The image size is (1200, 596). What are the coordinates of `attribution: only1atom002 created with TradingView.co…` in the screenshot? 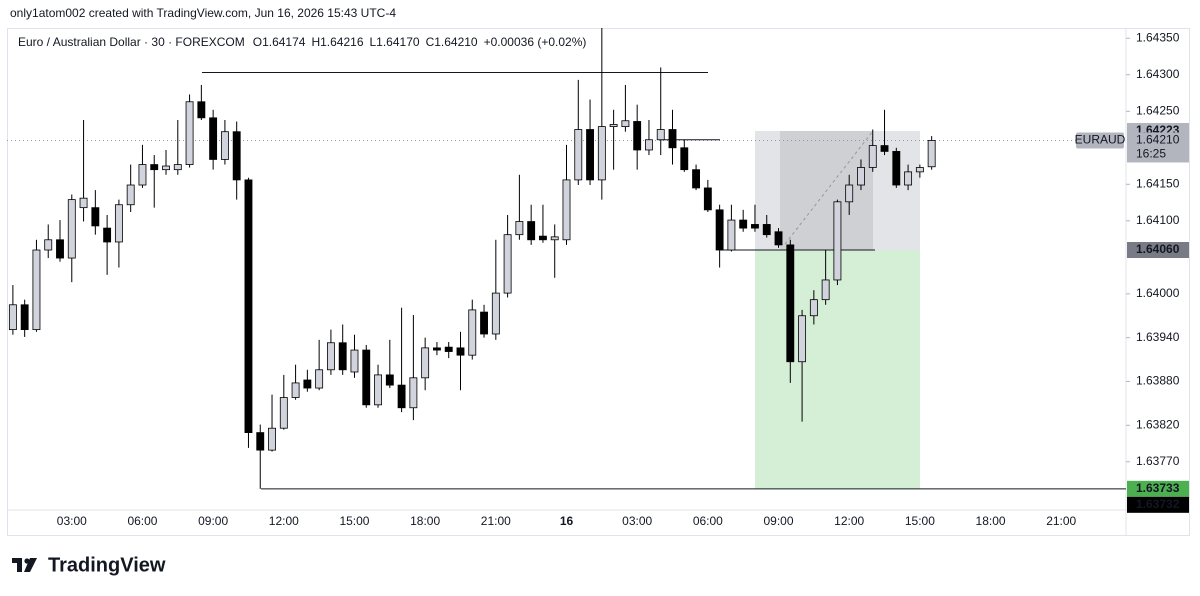 It's located at (203, 13).